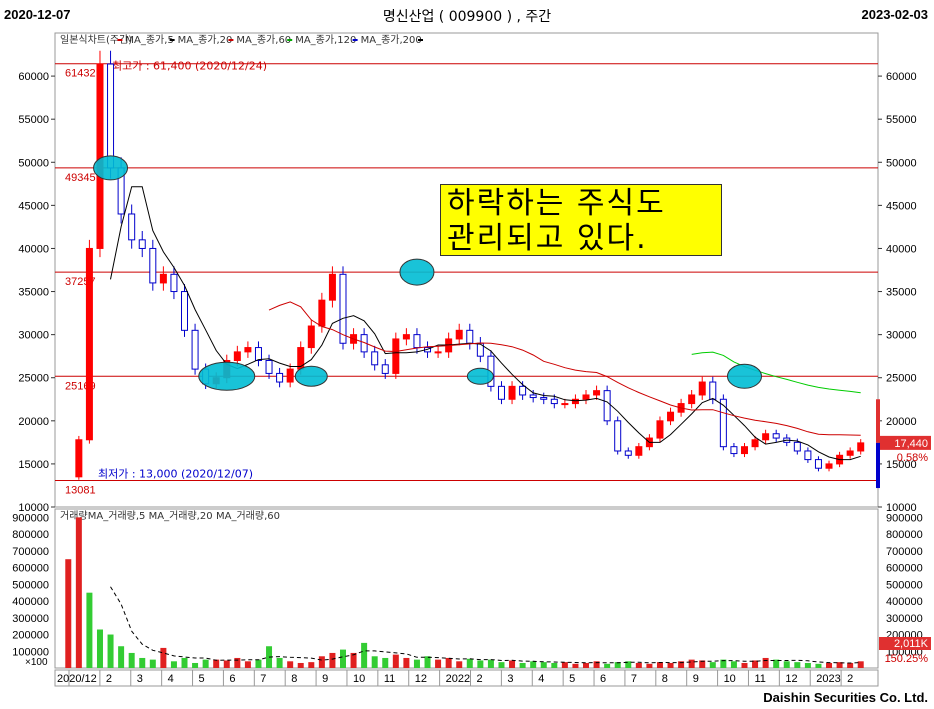  Describe the element at coordinates (33, 508) in the screenshot. I see `price-tick-label: 10000` at that location.